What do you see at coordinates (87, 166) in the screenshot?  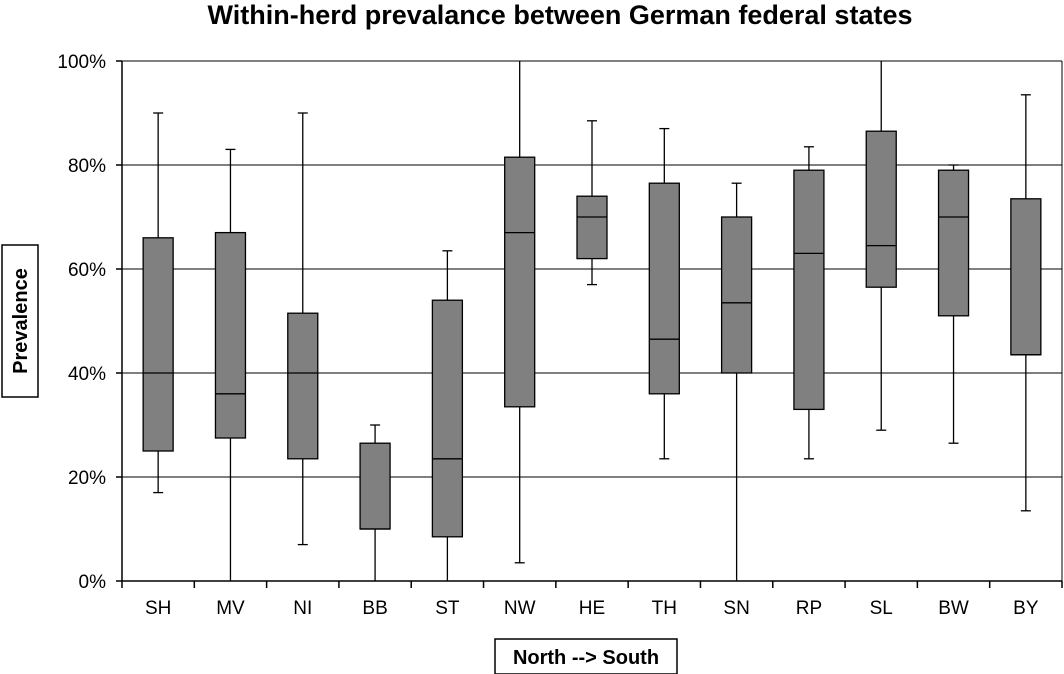 I see `y-tick-label: 80%` at bounding box center [87, 166].